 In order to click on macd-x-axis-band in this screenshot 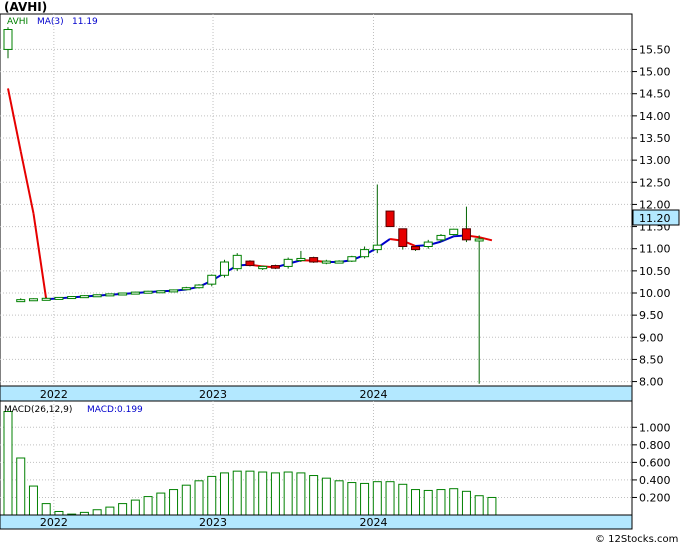, I will do `click(316, 522)`.